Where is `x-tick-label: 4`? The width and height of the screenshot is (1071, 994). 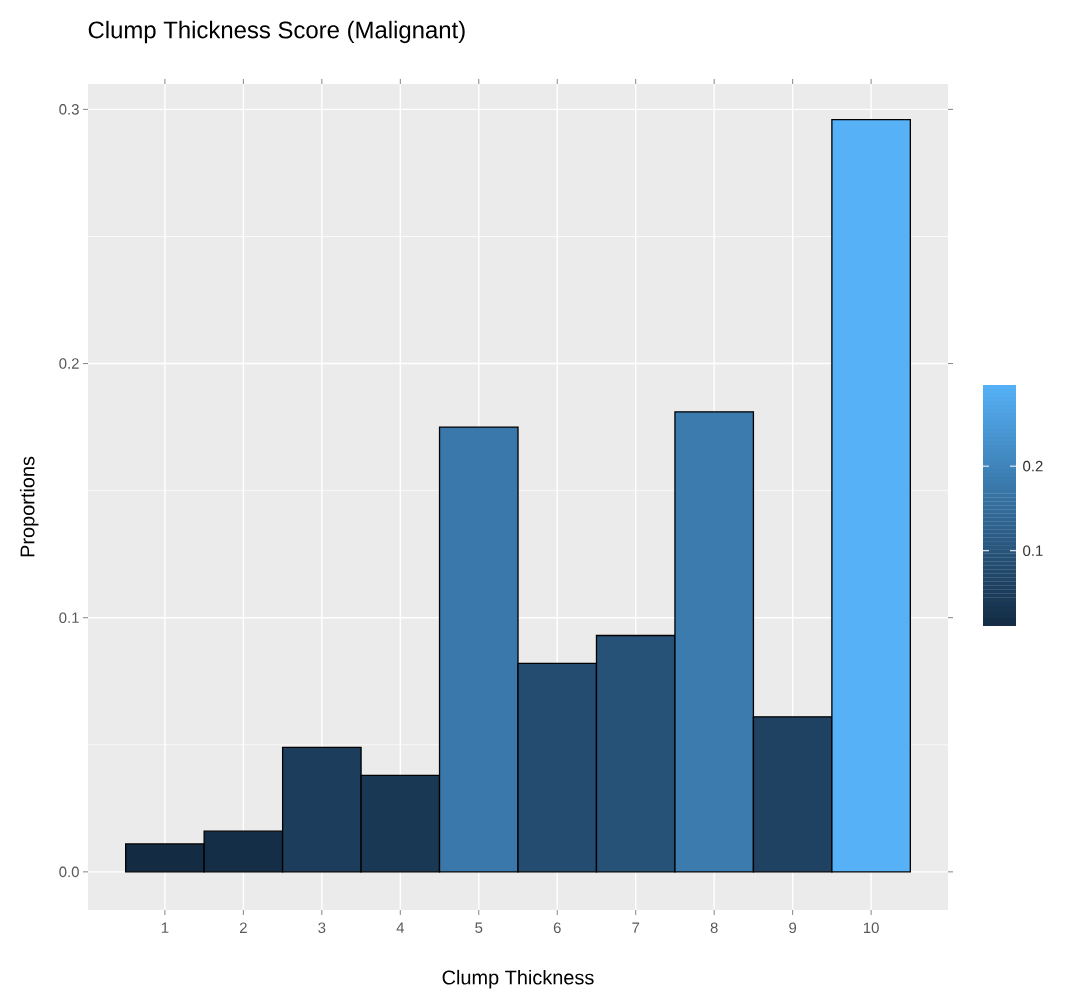 x-tick-label: 4 is located at coordinates (400, 927).